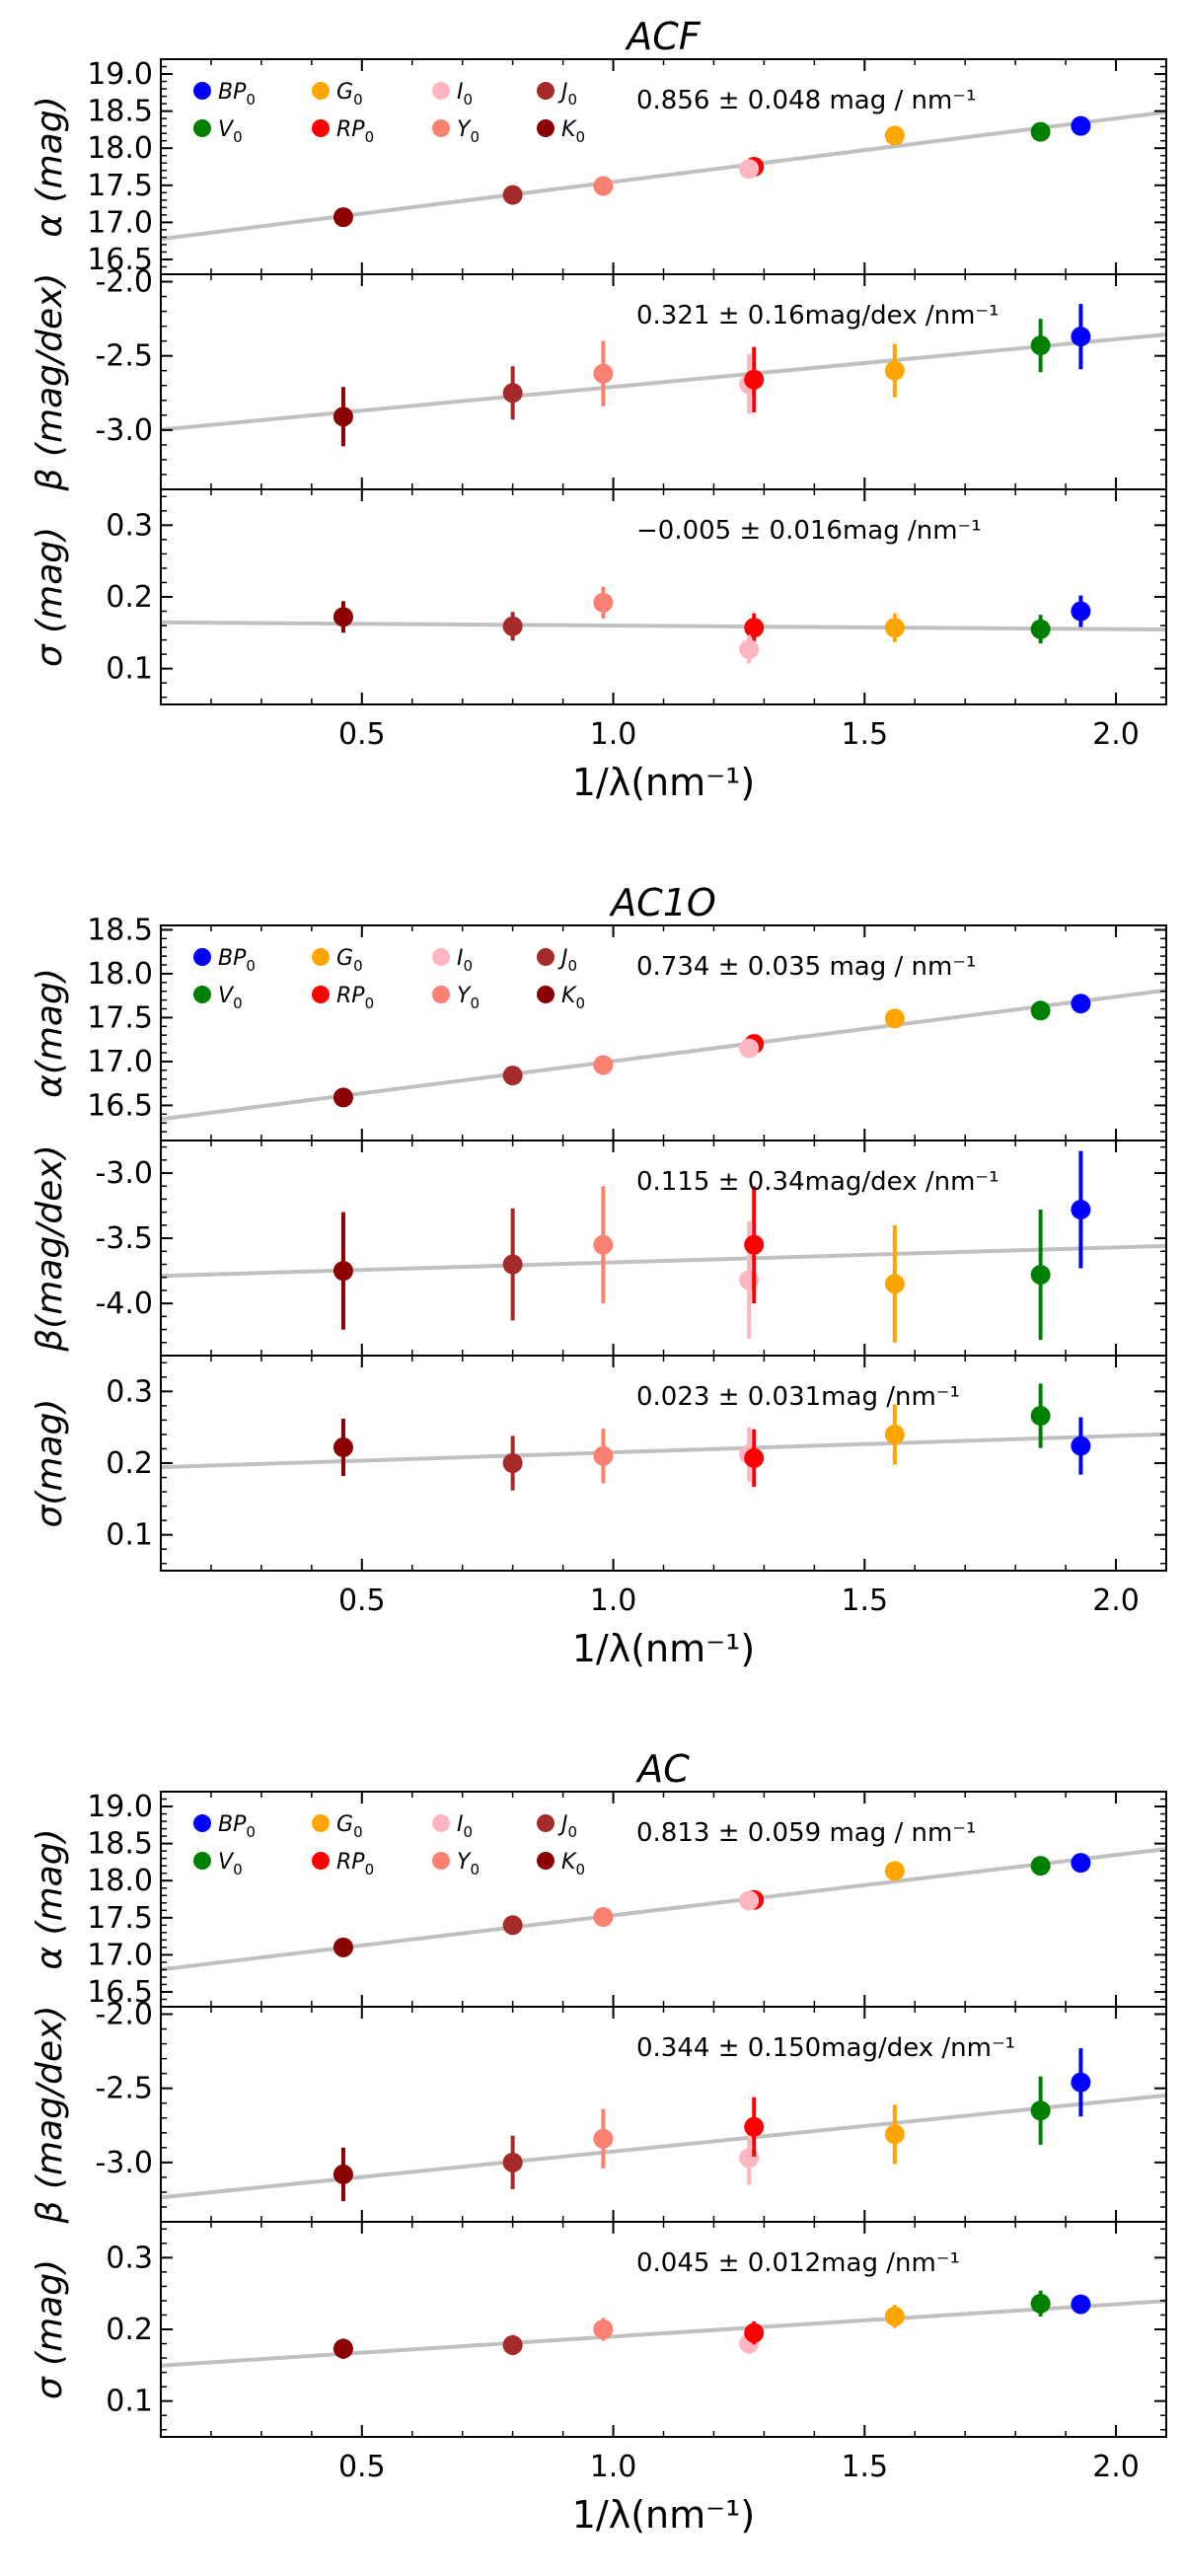  I want to click on y-tick-label: 19.0, so click(120, 74).